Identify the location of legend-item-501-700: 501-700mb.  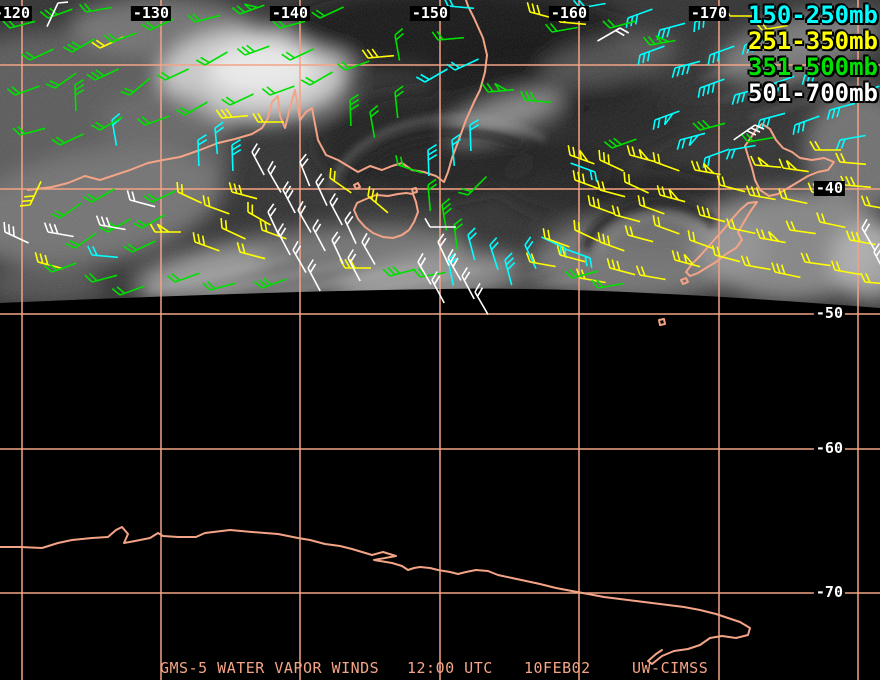
(812, 93).